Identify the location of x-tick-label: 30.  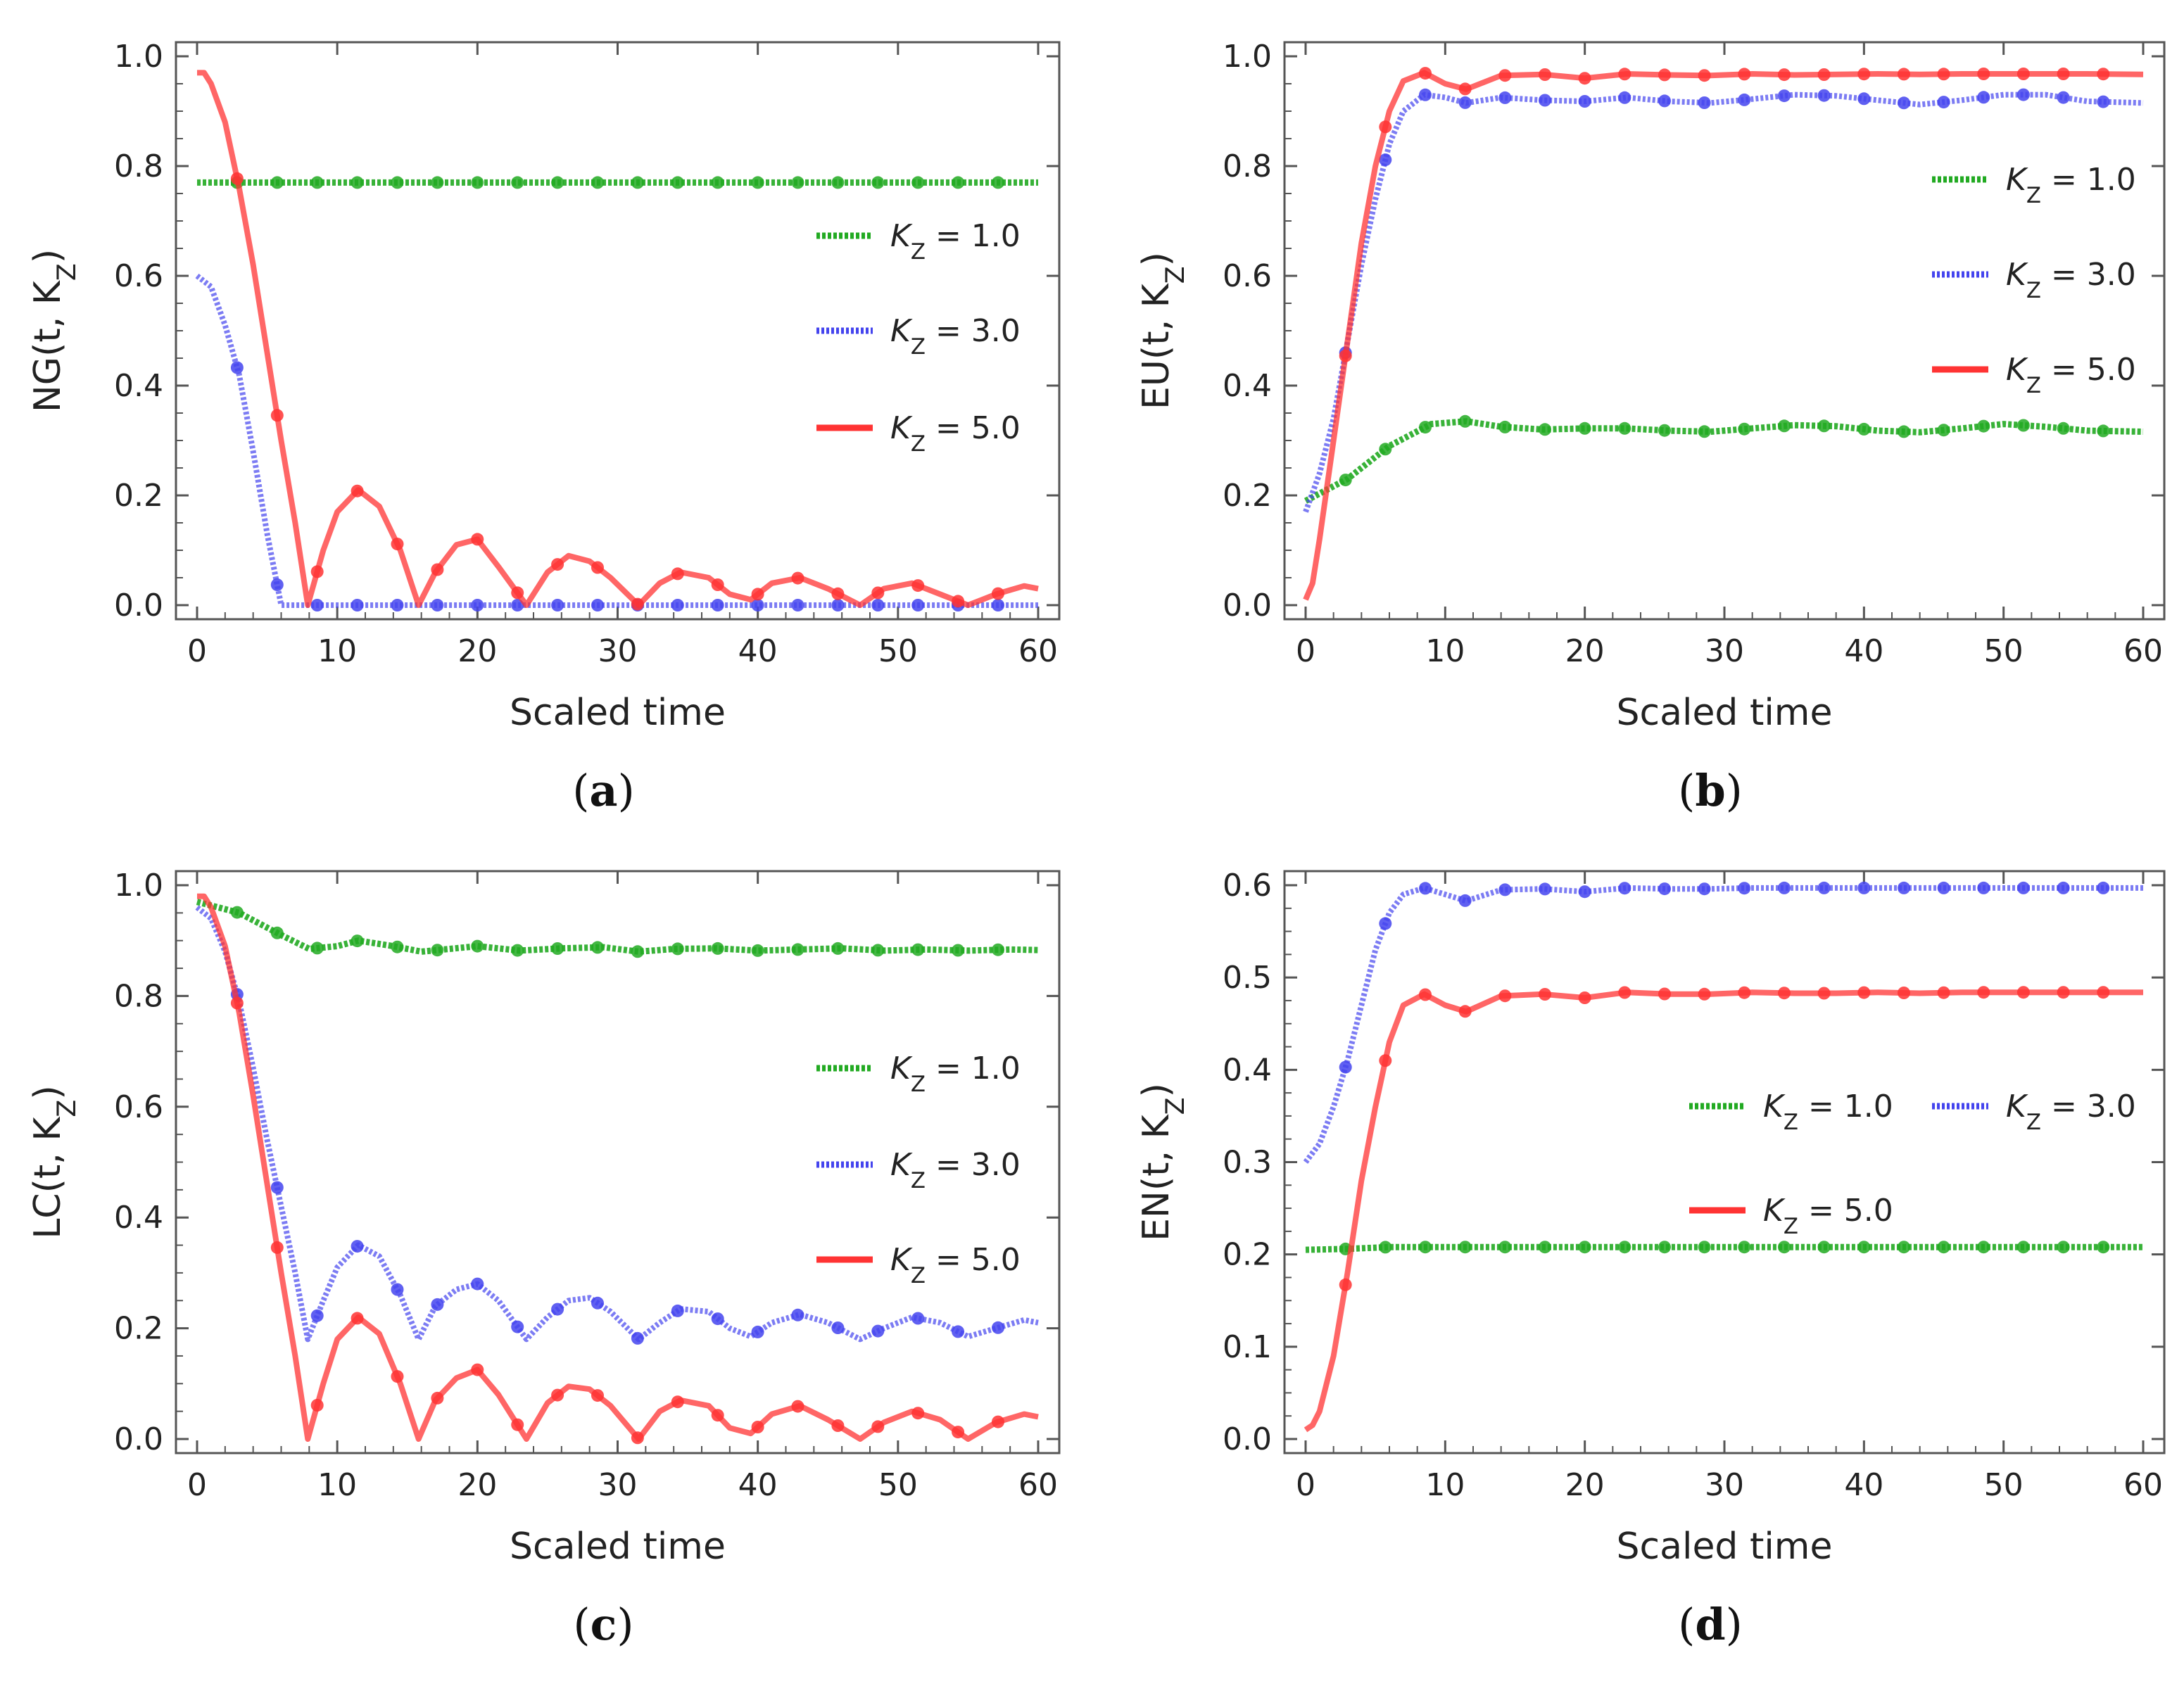
(618, 1485).